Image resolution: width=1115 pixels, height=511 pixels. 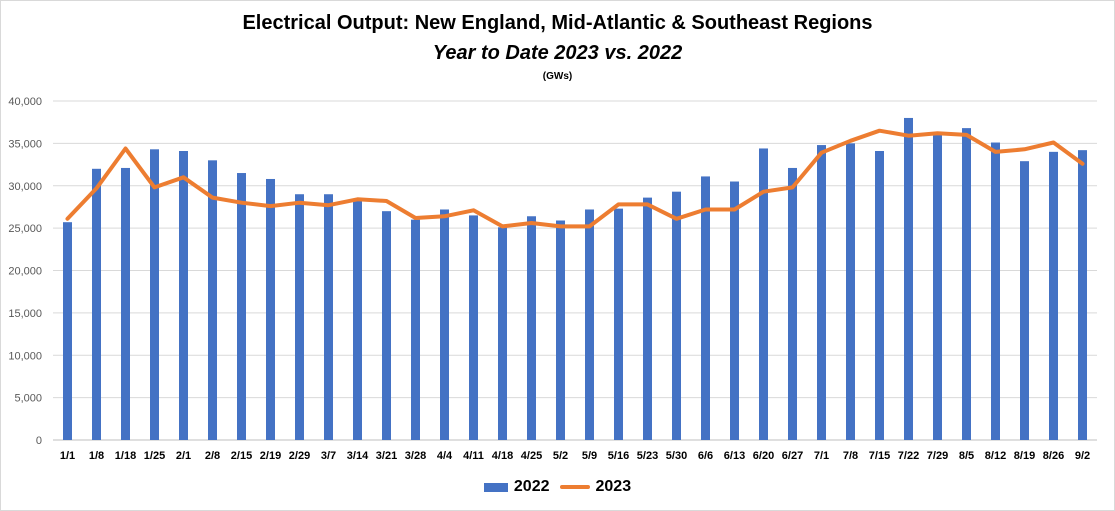 I want to click on x-tick-label: 6/27, so click(x=792, y=456).